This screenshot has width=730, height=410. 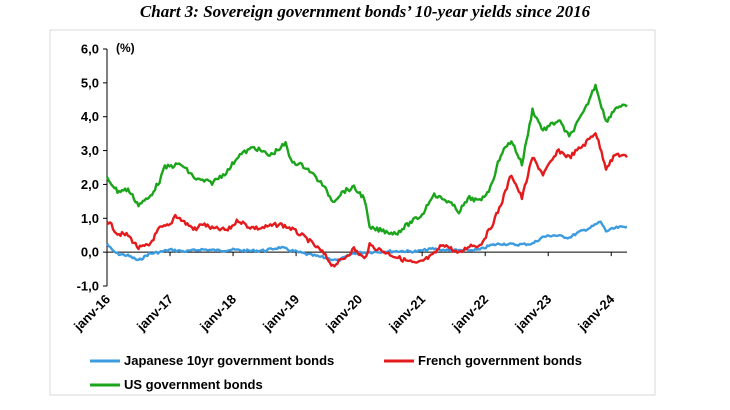 I want to click on y-tick-label: -1,0, so click(x=88, y=286).